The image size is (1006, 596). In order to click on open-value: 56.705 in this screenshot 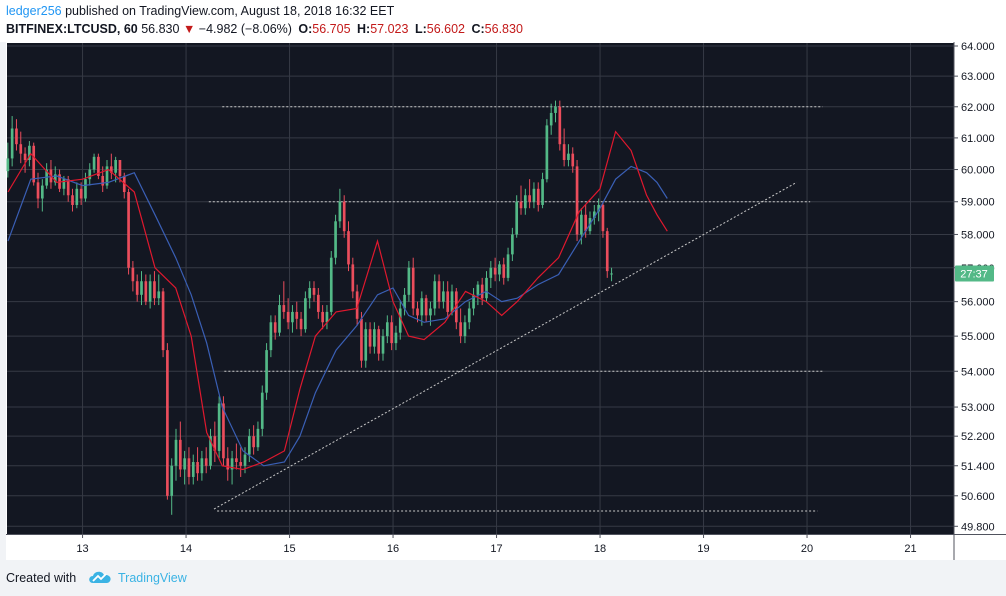, I will do `click(331, 29)`.